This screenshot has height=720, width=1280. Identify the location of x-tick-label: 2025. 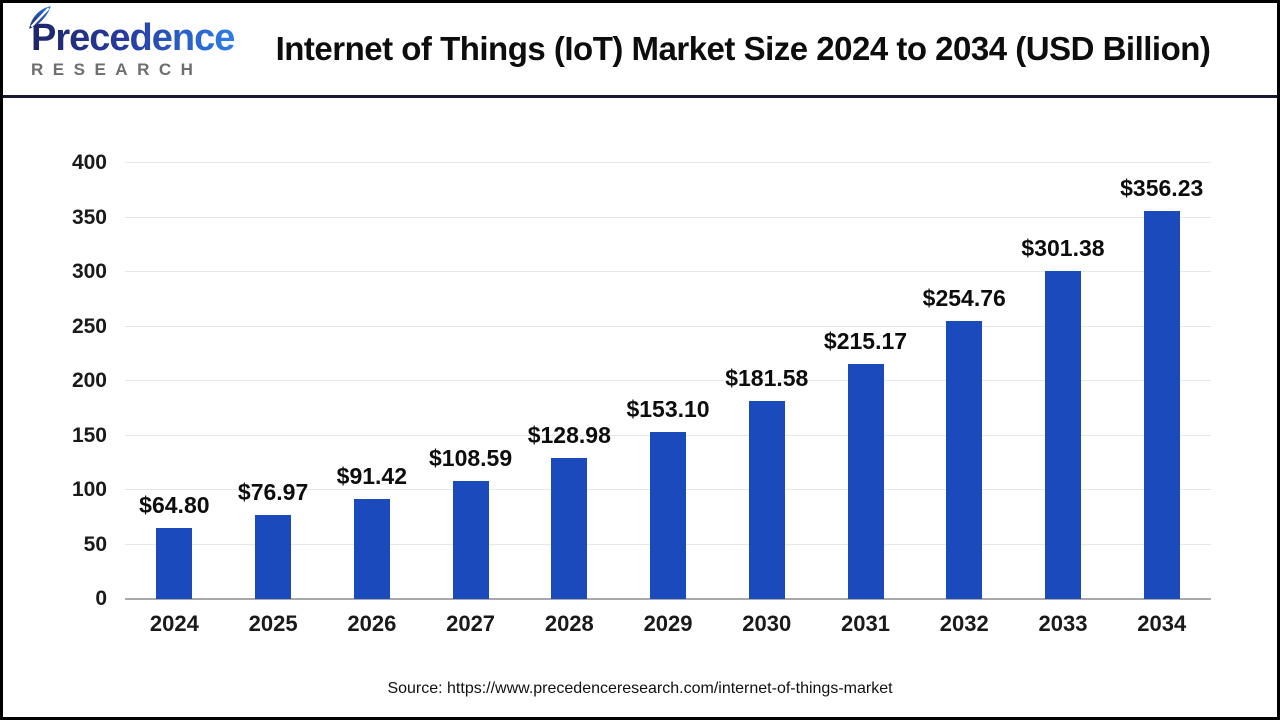
(273, 623).